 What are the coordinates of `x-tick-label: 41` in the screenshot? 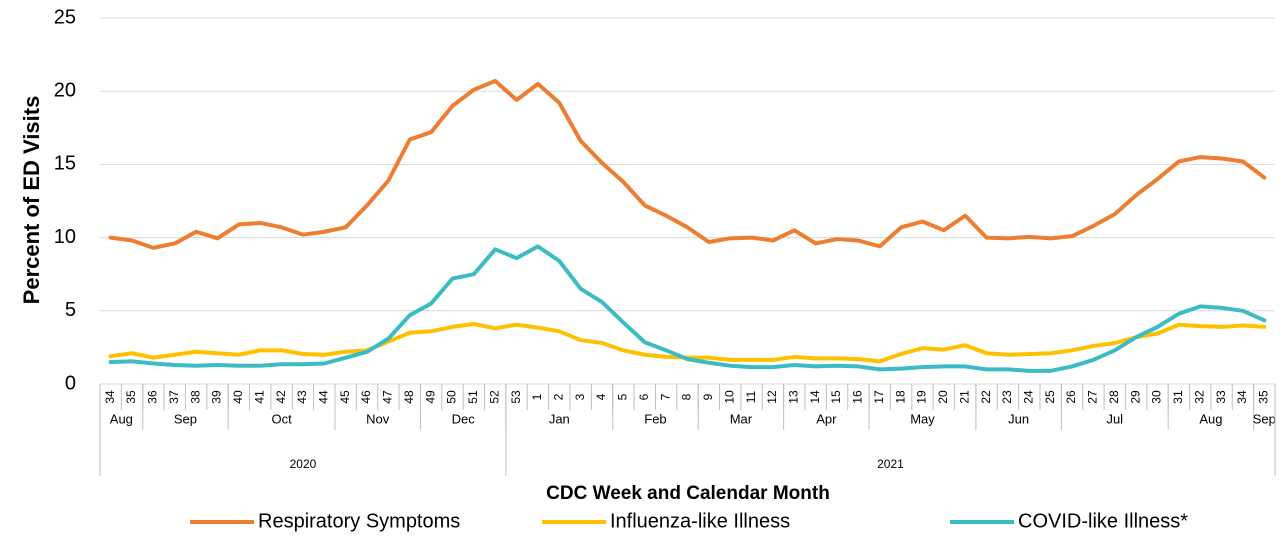 It's located at (259, 397).